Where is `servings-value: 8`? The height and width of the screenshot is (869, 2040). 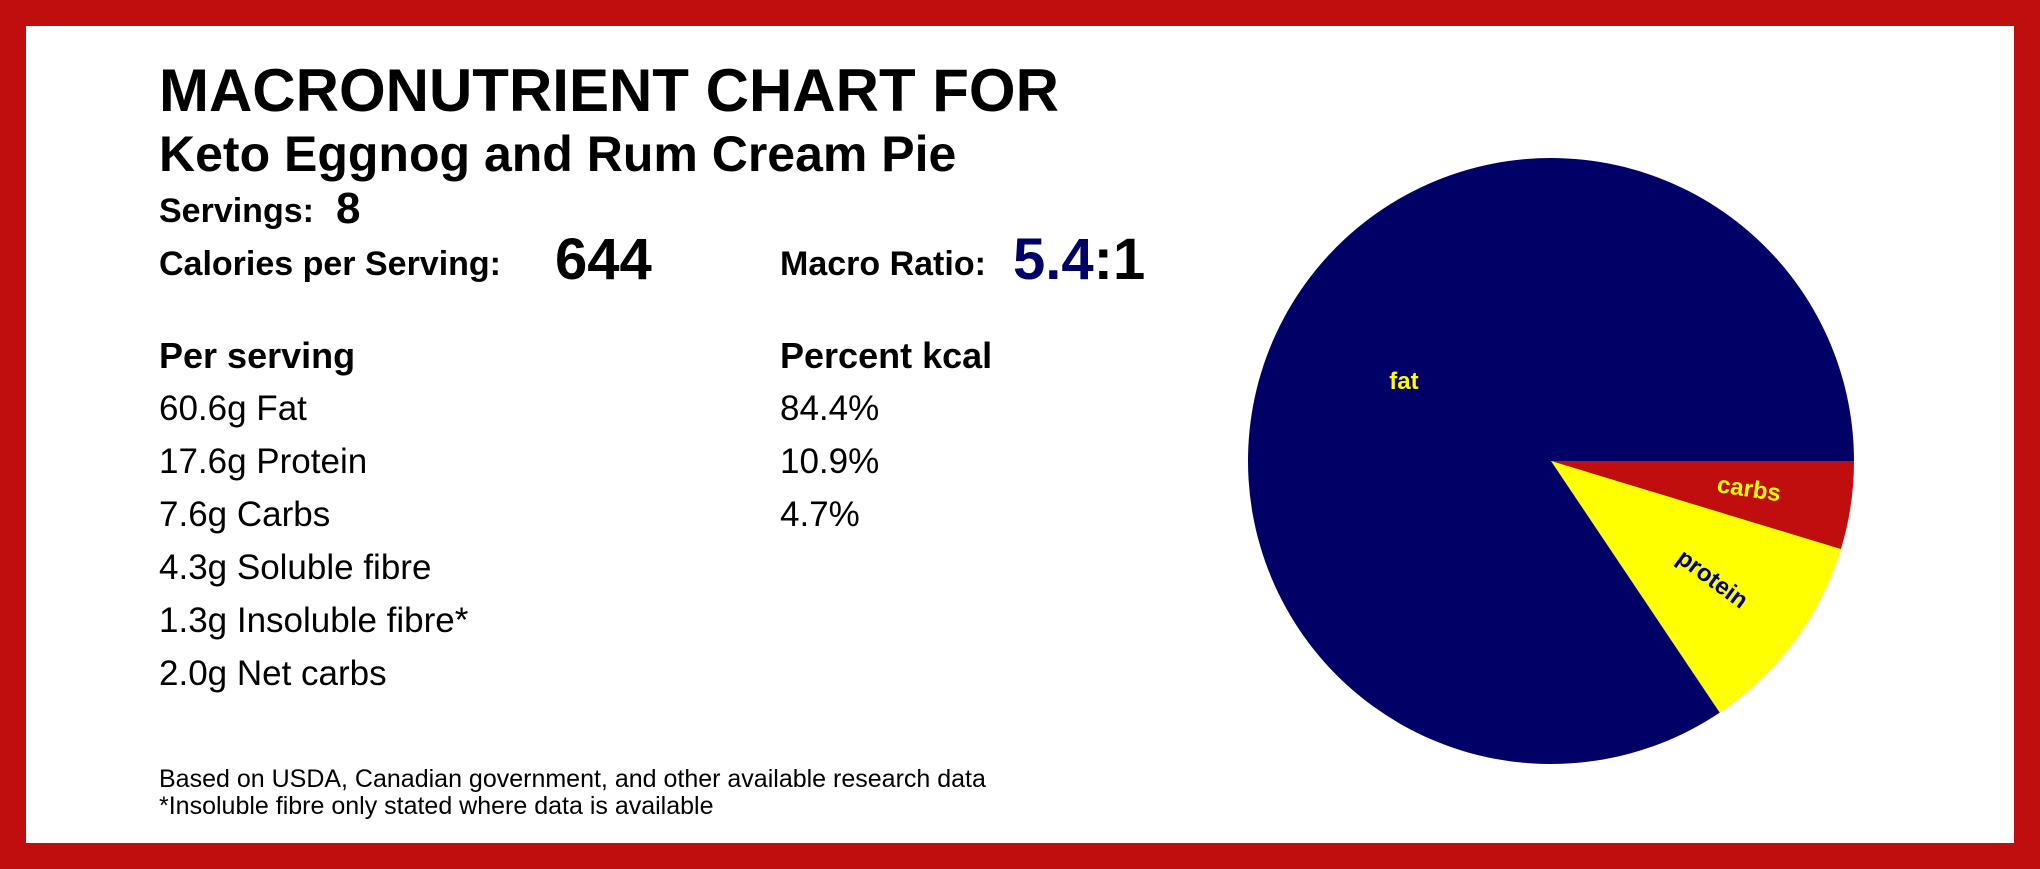 servings-value: 8 is located at coordinates (348, 208).